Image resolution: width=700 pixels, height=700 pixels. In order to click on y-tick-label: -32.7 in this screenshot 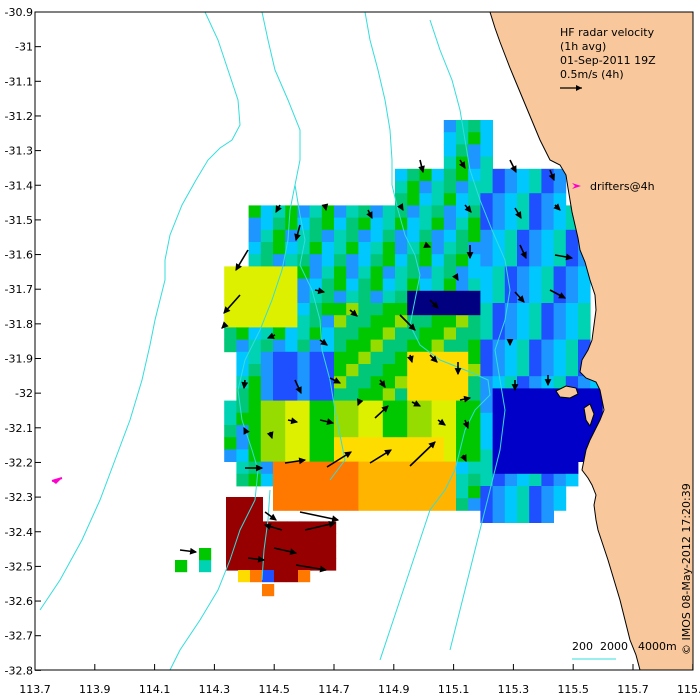, I will do `click(19, 636)`.